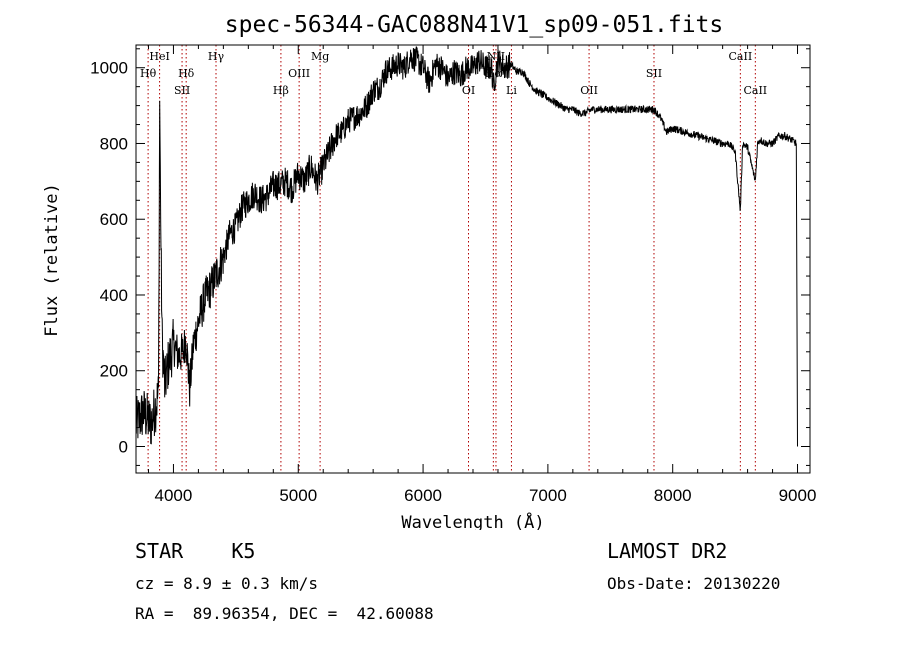 The image size is (900, 649). What do you see at coordinates (281, 90) in the screenshot?
I see `line-label: Hβ` at bounding box center [281, 90].